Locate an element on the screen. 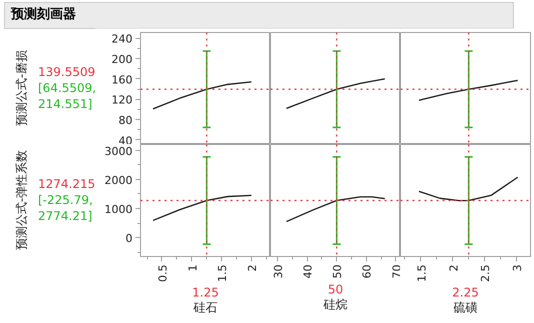 This screenshot has height=323, width=534. x-tick-label: 50 is located at coordinates (337, 271).